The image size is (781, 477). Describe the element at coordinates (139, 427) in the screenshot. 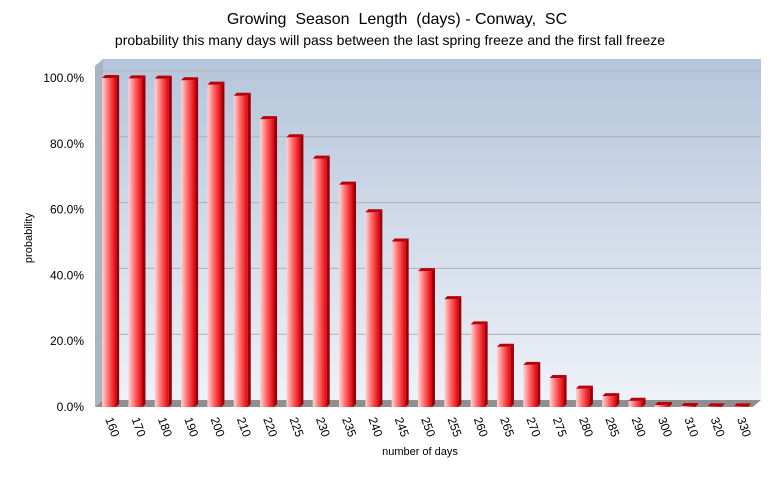

I see `x-tick-label: 170` at that location.